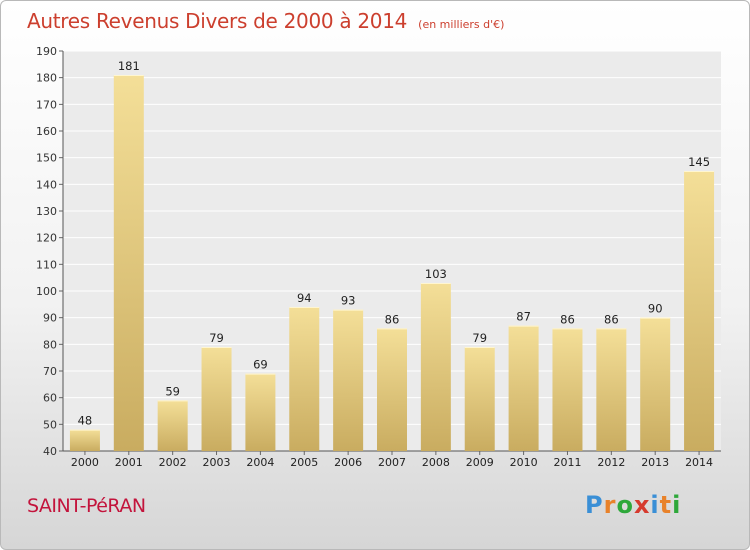 This screenshot has width=750, height=550. I want to click on data-label: 48, so click(85, 421).